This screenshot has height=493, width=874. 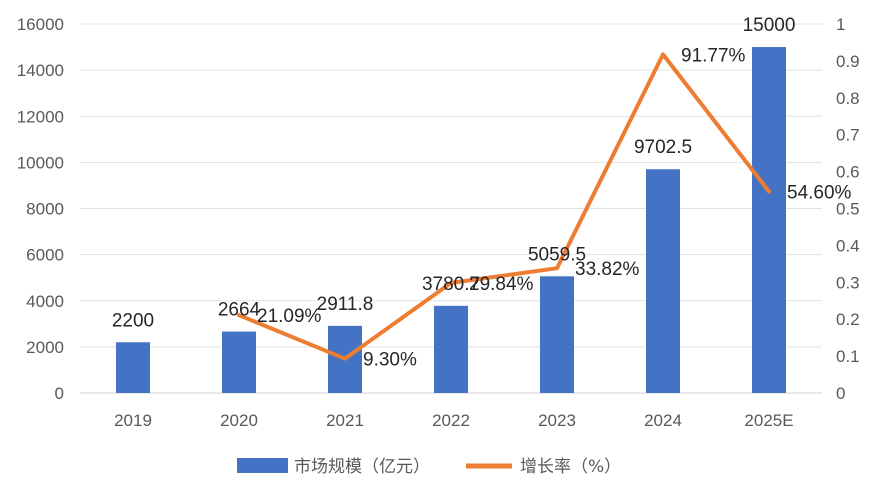 I want to click on left-axis-ticks: 0 2000 4000 6000 8000 10000 12000 14000 16000, so click(x=40, y=209).